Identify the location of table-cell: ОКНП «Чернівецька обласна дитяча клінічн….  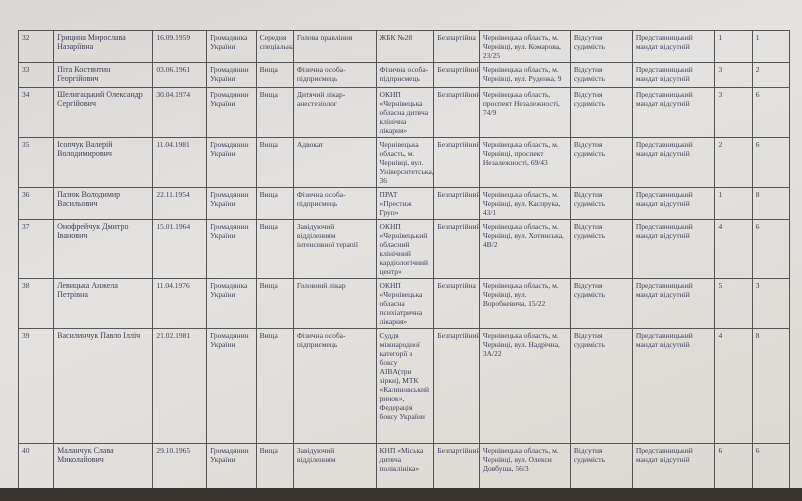
(405, 112).